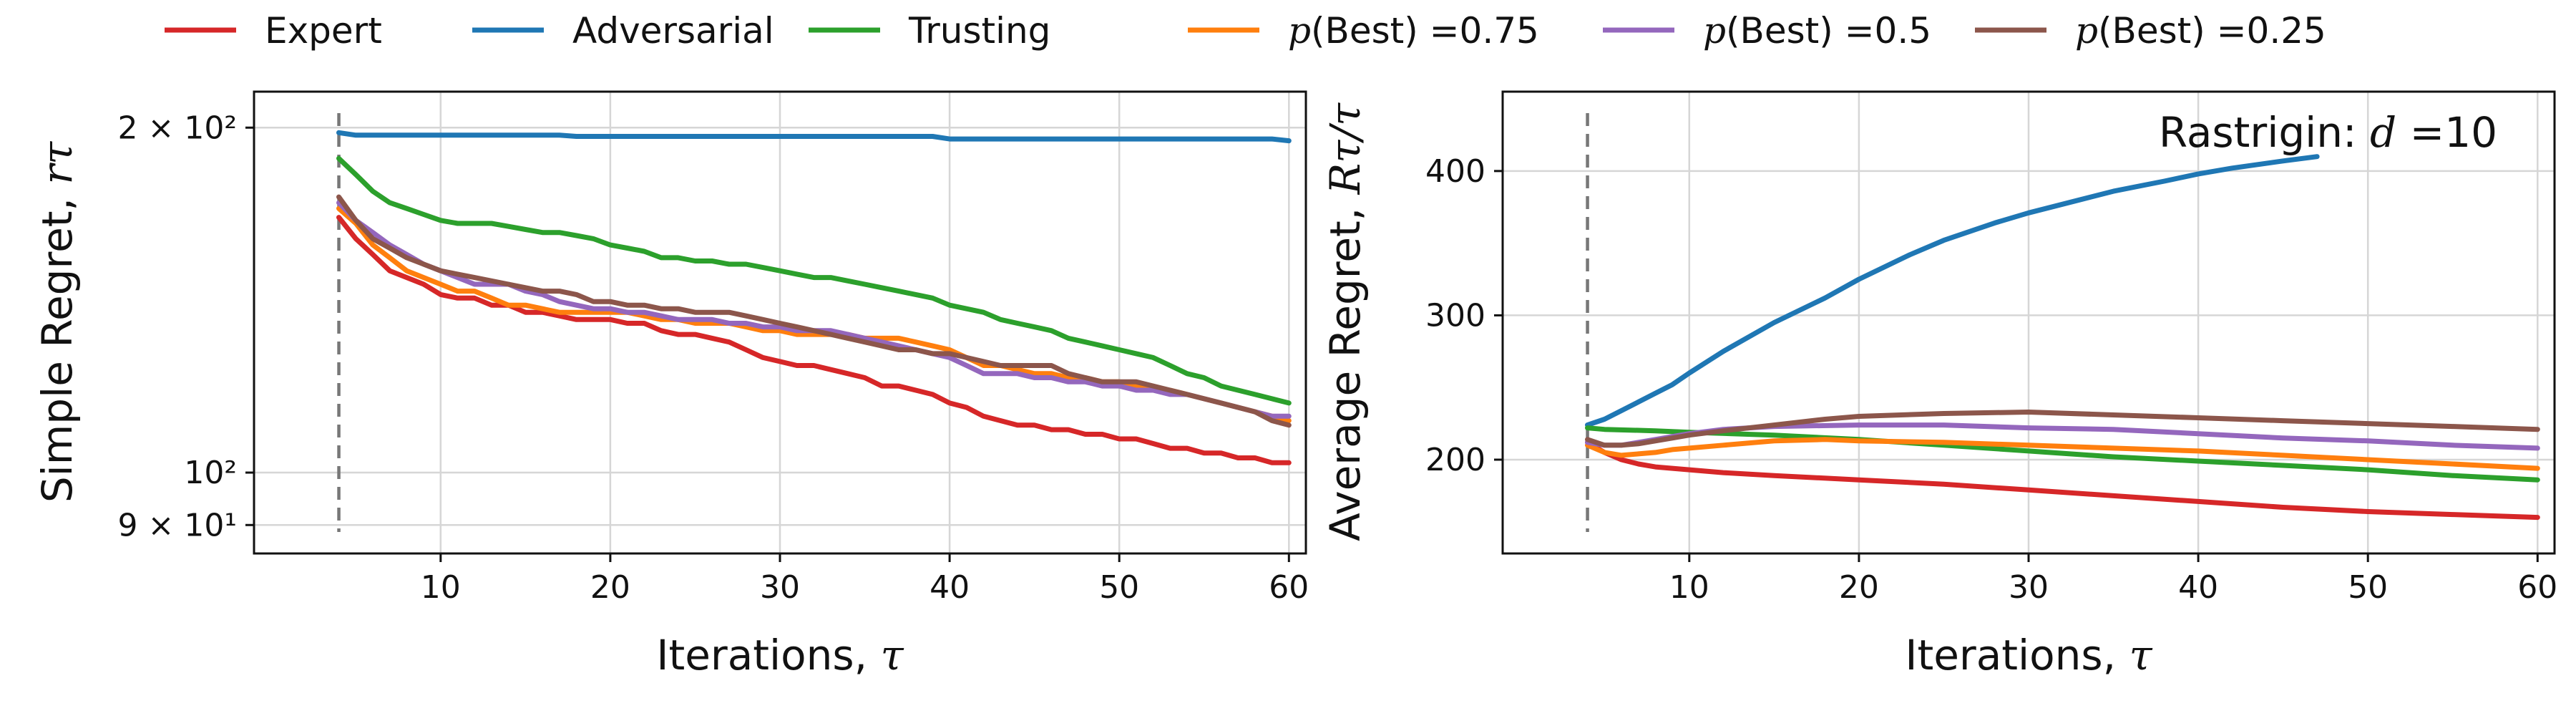 This screenshot has height=716, width=2576. Describe the element at coordinates (1455, 171) in the screenshot. I see `y-tick-label: 400` at that location.